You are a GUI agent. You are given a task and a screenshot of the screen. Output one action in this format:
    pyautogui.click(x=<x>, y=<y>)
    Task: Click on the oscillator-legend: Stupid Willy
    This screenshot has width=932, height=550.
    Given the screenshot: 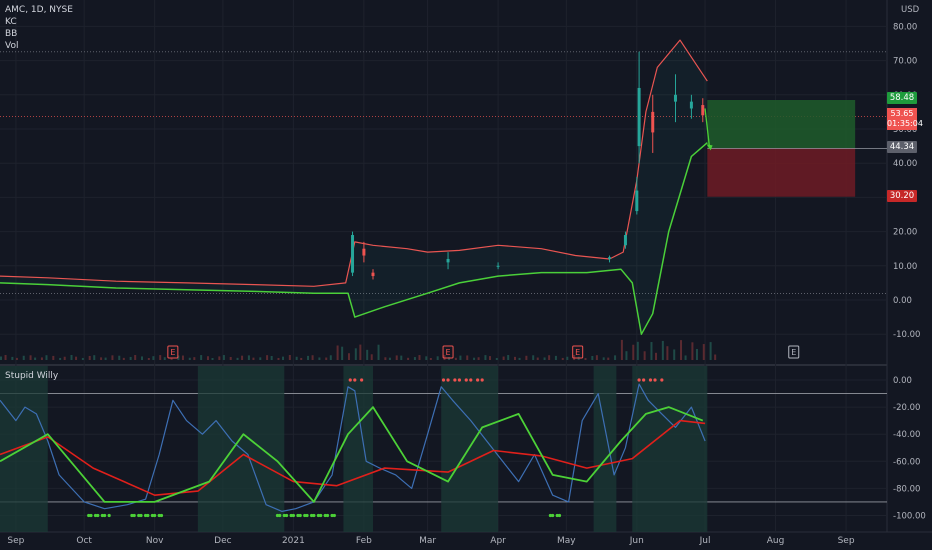 What is the action you would take?
    pyautogui.click(x=31, y=376)
    